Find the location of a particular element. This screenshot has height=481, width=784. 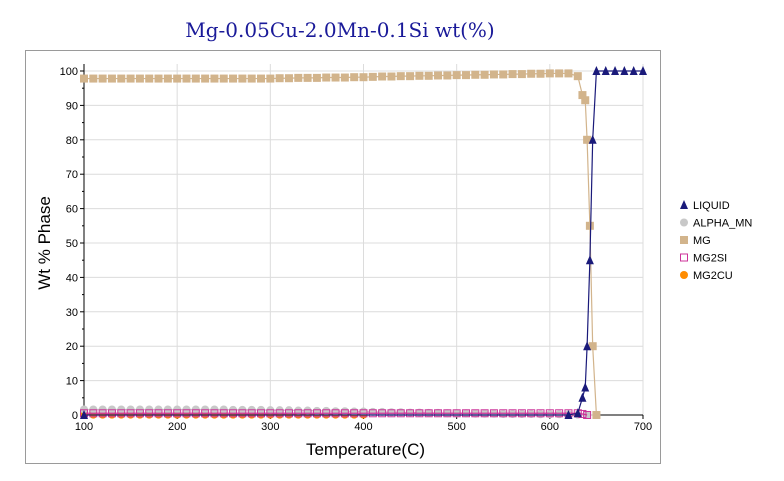

series-line-mg2si is located at coordinates (336, 414).